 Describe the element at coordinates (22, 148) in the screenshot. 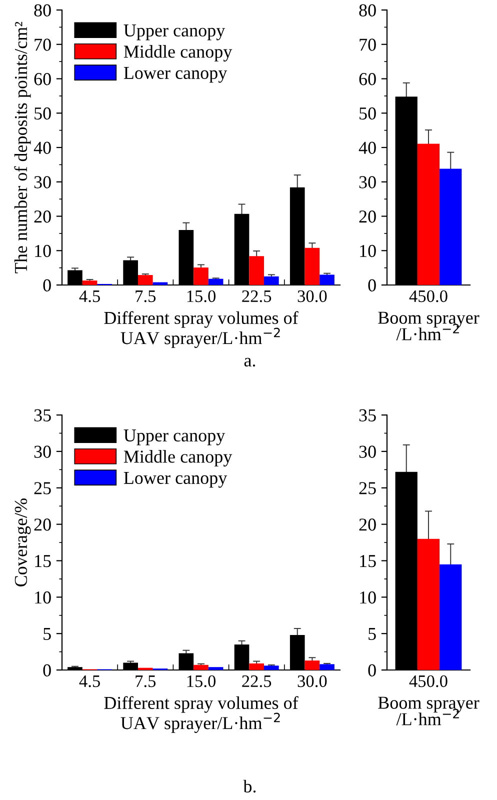

I see `y-axis-title: The number of deposits points/cm²` at that location.